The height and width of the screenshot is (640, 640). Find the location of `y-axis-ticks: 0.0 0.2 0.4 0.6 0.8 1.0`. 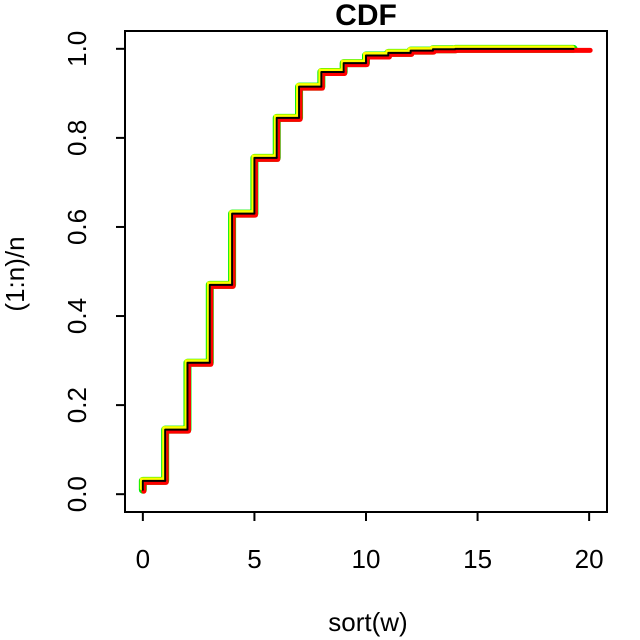

y-axis-ticks: 0.0 0.2 0.4 0.6 0.8 1.0 is located at coordinates (93, 271).